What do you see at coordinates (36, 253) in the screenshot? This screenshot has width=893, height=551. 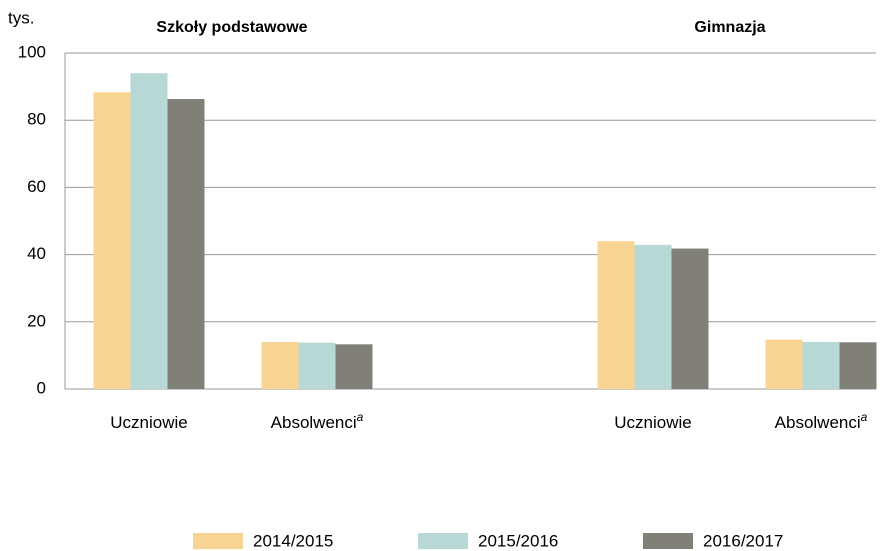 I see `y-tick-label: 40` at bounding box center [36, 253].